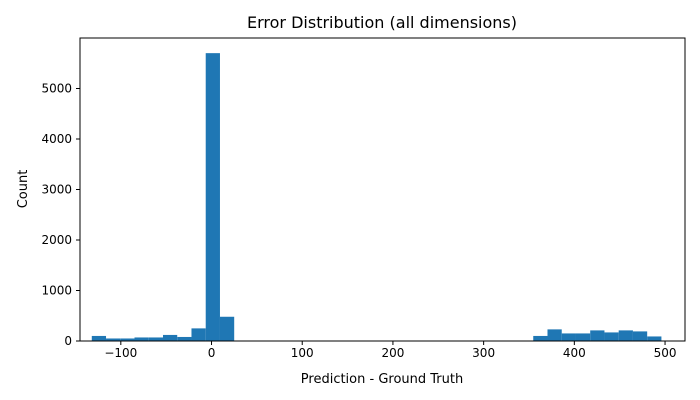 The width and height of the screenshot is (700, 400). What do you see at coordinates (382, 379) in the screenshot?
I see `x-axis-label: Prediction - Ground Truth` at bounding box center [382, 379].